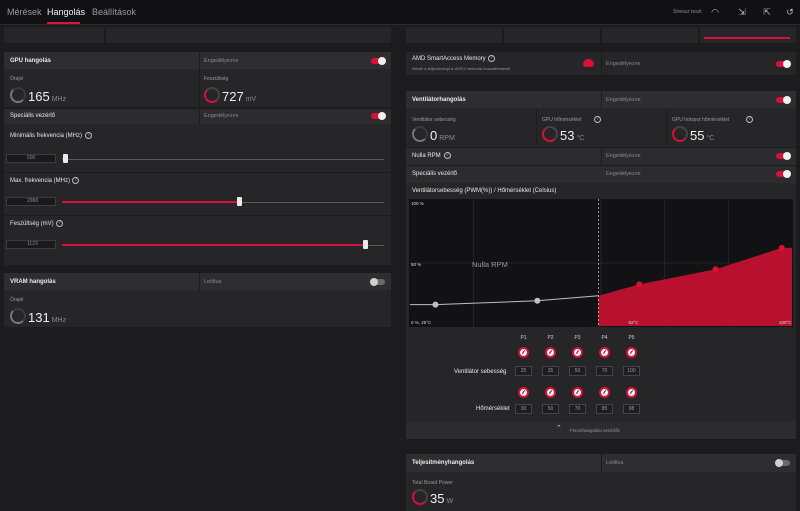  I want to click on tab-tuning: Hangolás, so click(66, 12).